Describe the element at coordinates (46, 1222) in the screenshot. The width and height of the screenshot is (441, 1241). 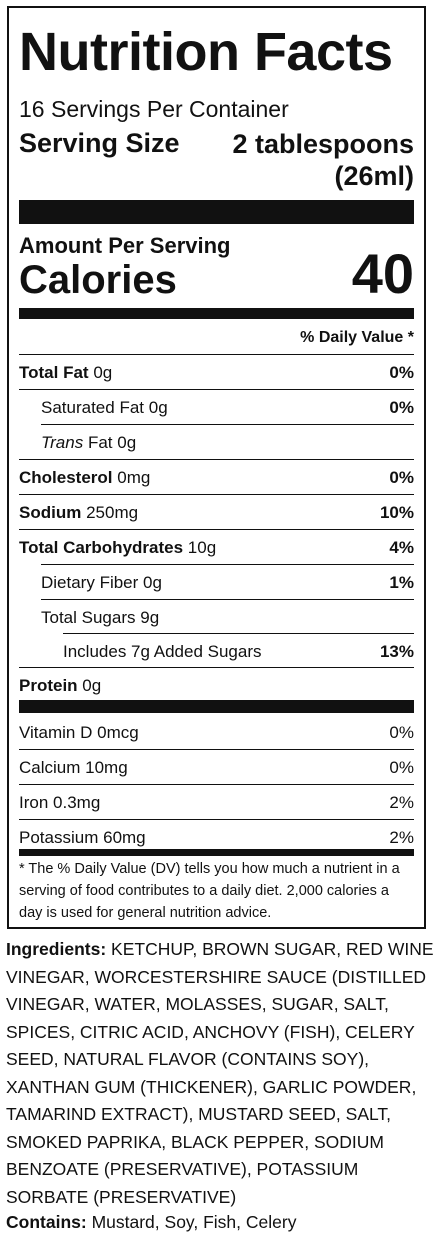
I see `contains-label: Contains:` at that location.